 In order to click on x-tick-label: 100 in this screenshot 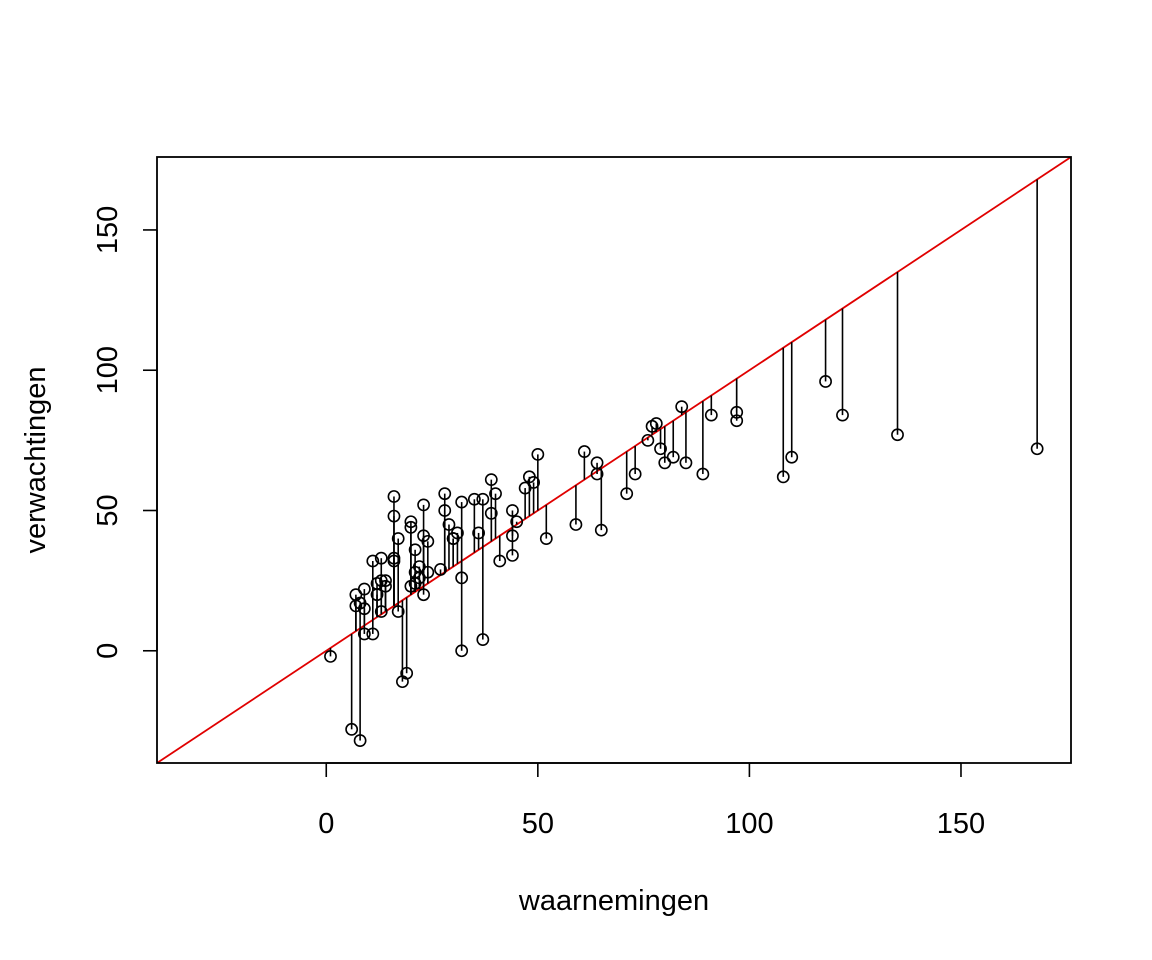, I will do `click(749, 824)`.